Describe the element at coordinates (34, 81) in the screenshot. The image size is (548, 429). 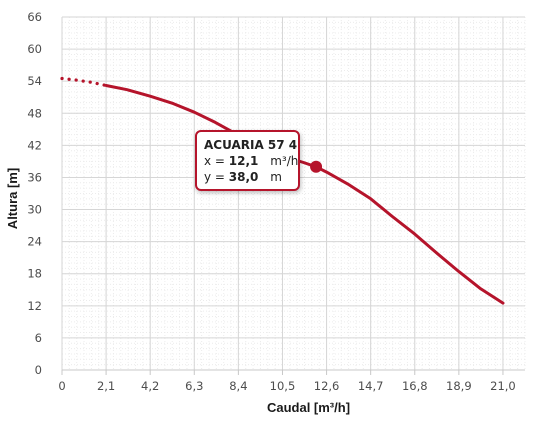
I see `y-tick-label: 54` at that location.